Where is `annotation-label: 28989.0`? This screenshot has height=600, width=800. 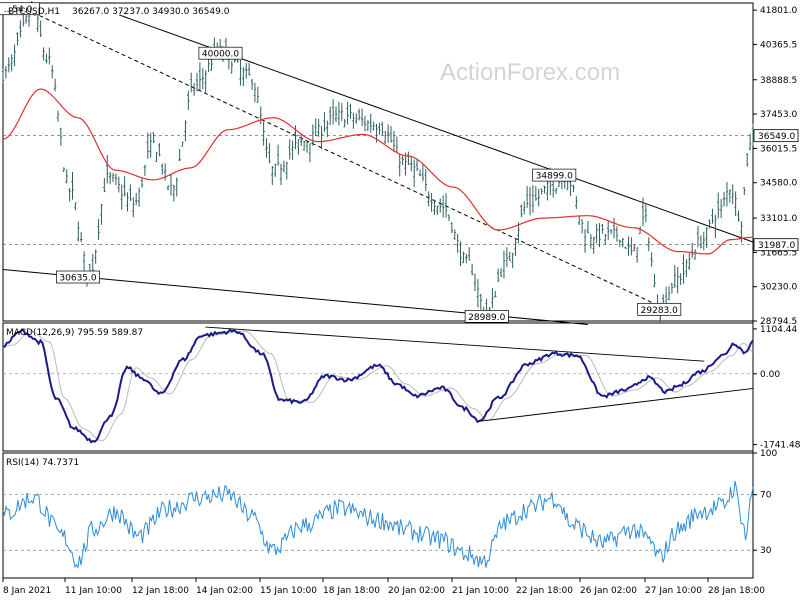 annotation-label: 28989.0 is located at coordinates (486, 318).